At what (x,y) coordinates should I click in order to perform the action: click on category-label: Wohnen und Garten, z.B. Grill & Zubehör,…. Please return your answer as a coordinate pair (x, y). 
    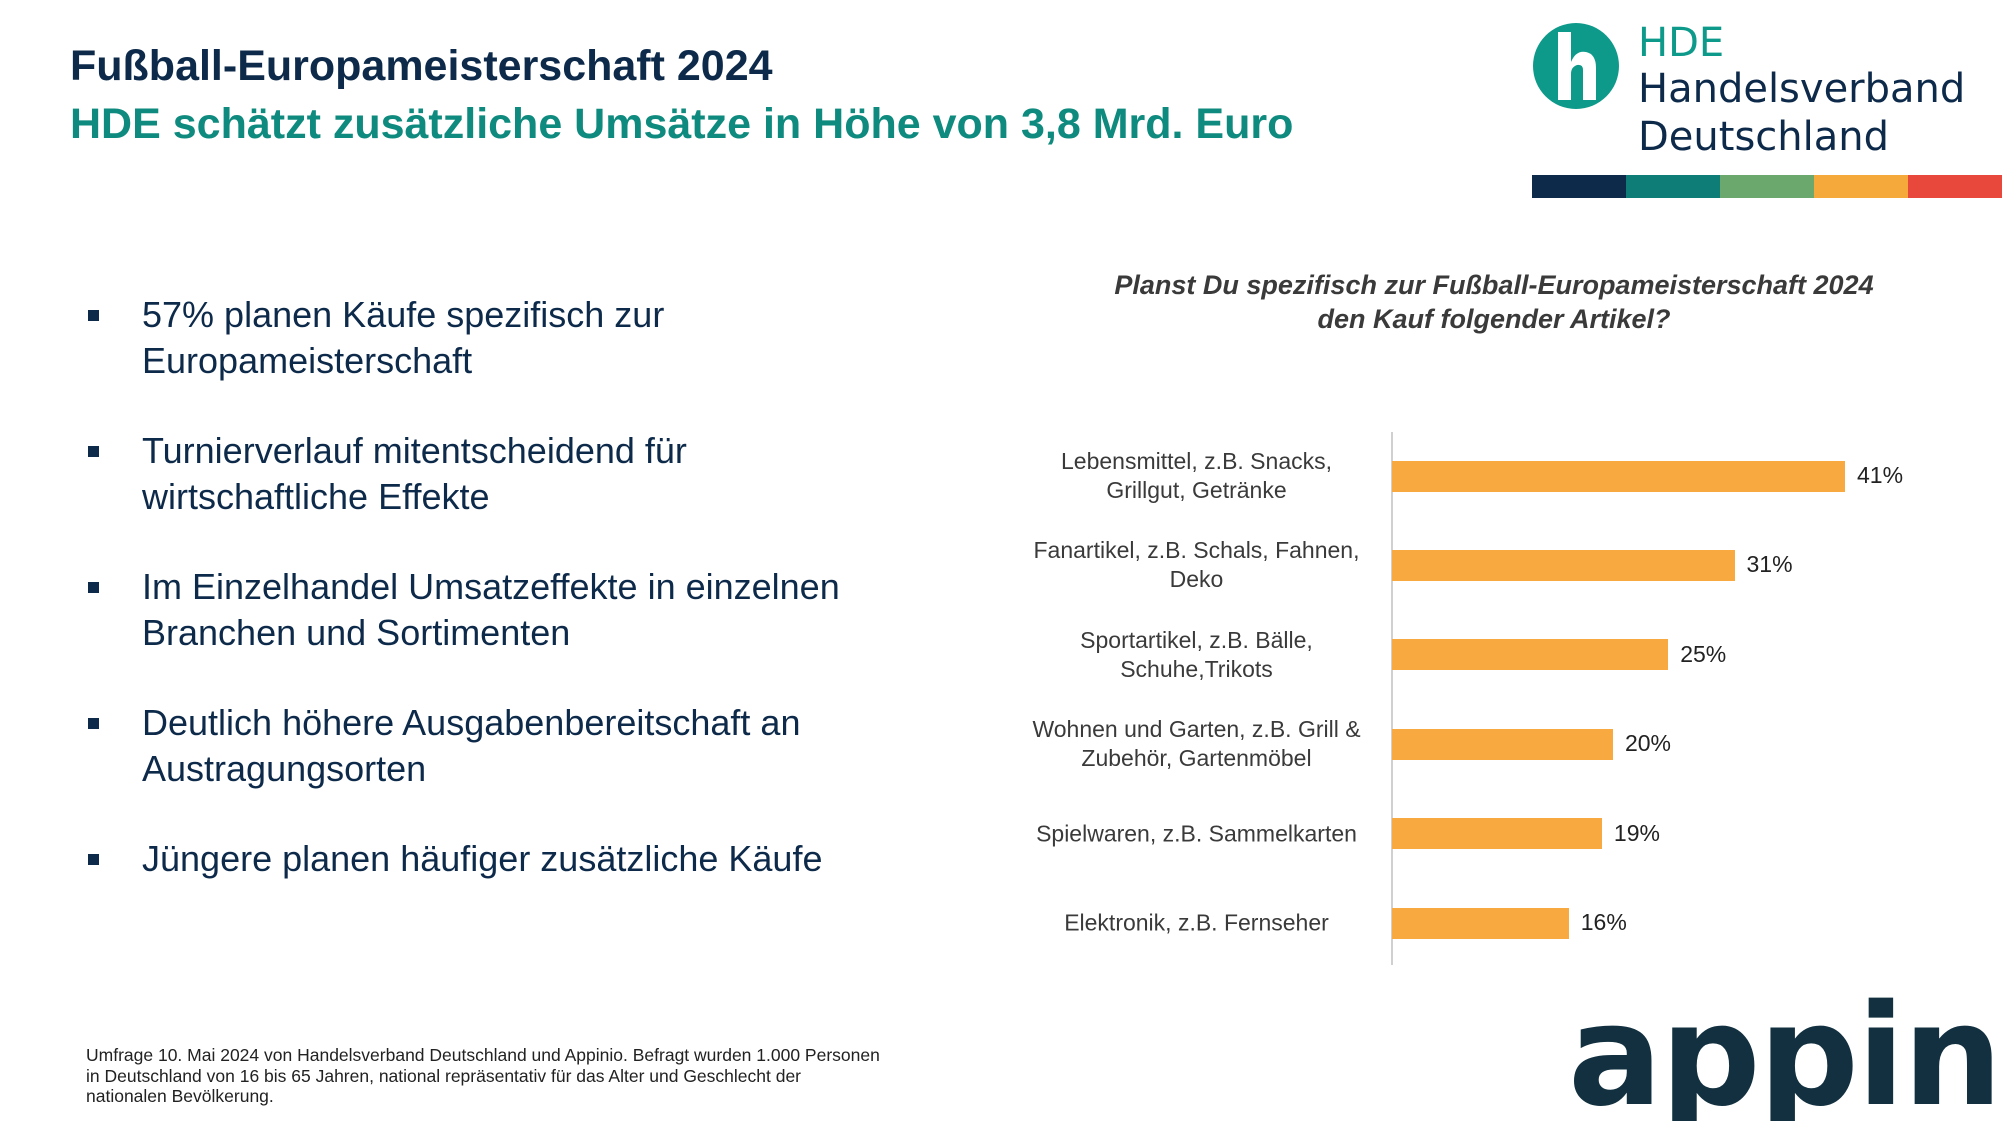
    Looking at the image, I should click on (1196, 744).